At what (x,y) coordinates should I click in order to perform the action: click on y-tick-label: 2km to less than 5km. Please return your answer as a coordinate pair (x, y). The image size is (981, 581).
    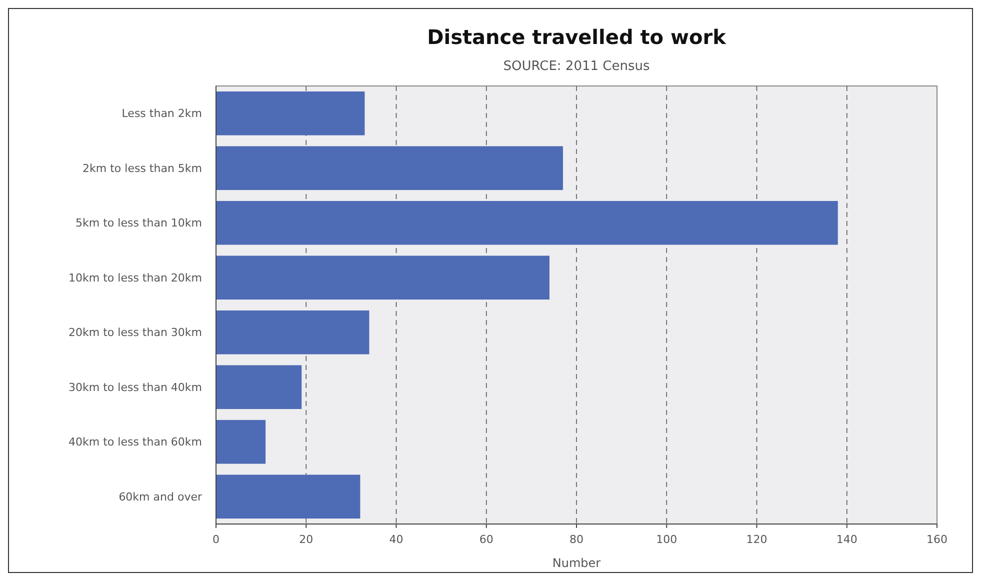
    Looking at the image, I should click on (142, 168).